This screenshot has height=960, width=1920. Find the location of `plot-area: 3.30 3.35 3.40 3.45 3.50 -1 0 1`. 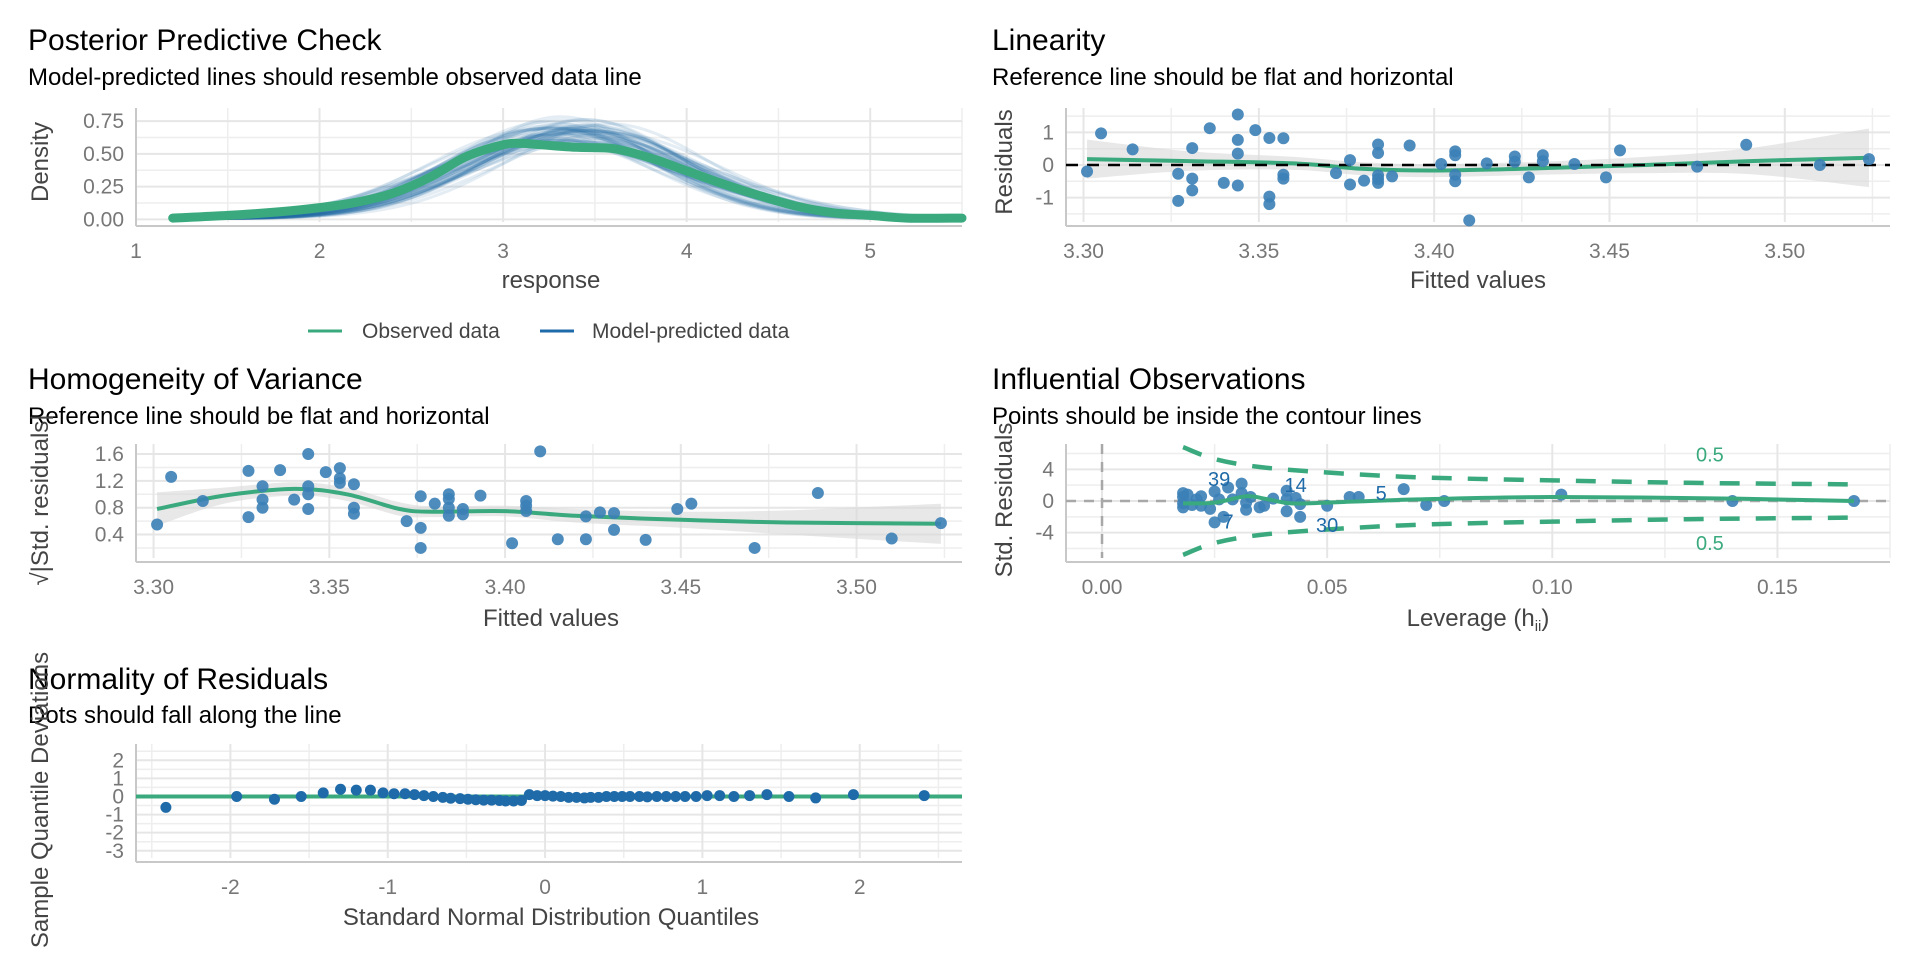

plot-area: 3.30 3.35 3.40 3.45 3.50 -1 0 1 is located at coordinates (1462, 185).